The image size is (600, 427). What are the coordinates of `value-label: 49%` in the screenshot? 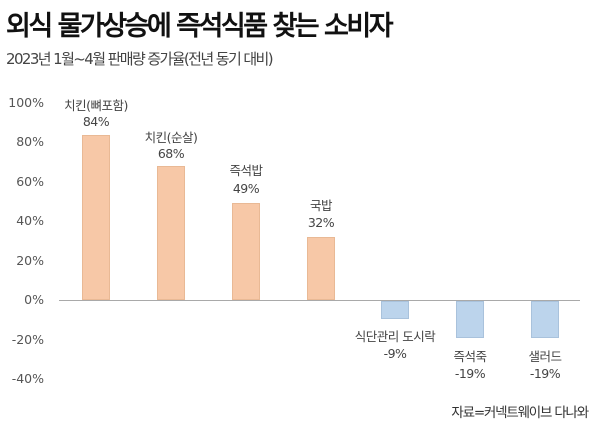 It's located at (246, 188).